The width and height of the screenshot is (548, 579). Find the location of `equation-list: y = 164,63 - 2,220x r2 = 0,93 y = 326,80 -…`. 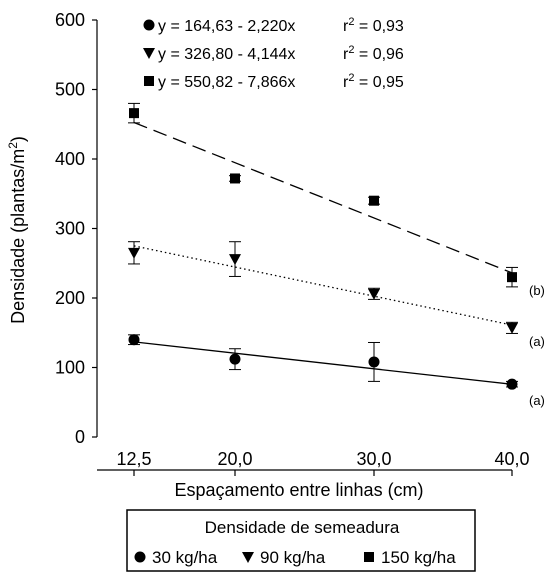

equation-list: y = 164,63 - 2,220x r2 = 0,93 y = 326,80 -… is located at coordinates (273, 53).